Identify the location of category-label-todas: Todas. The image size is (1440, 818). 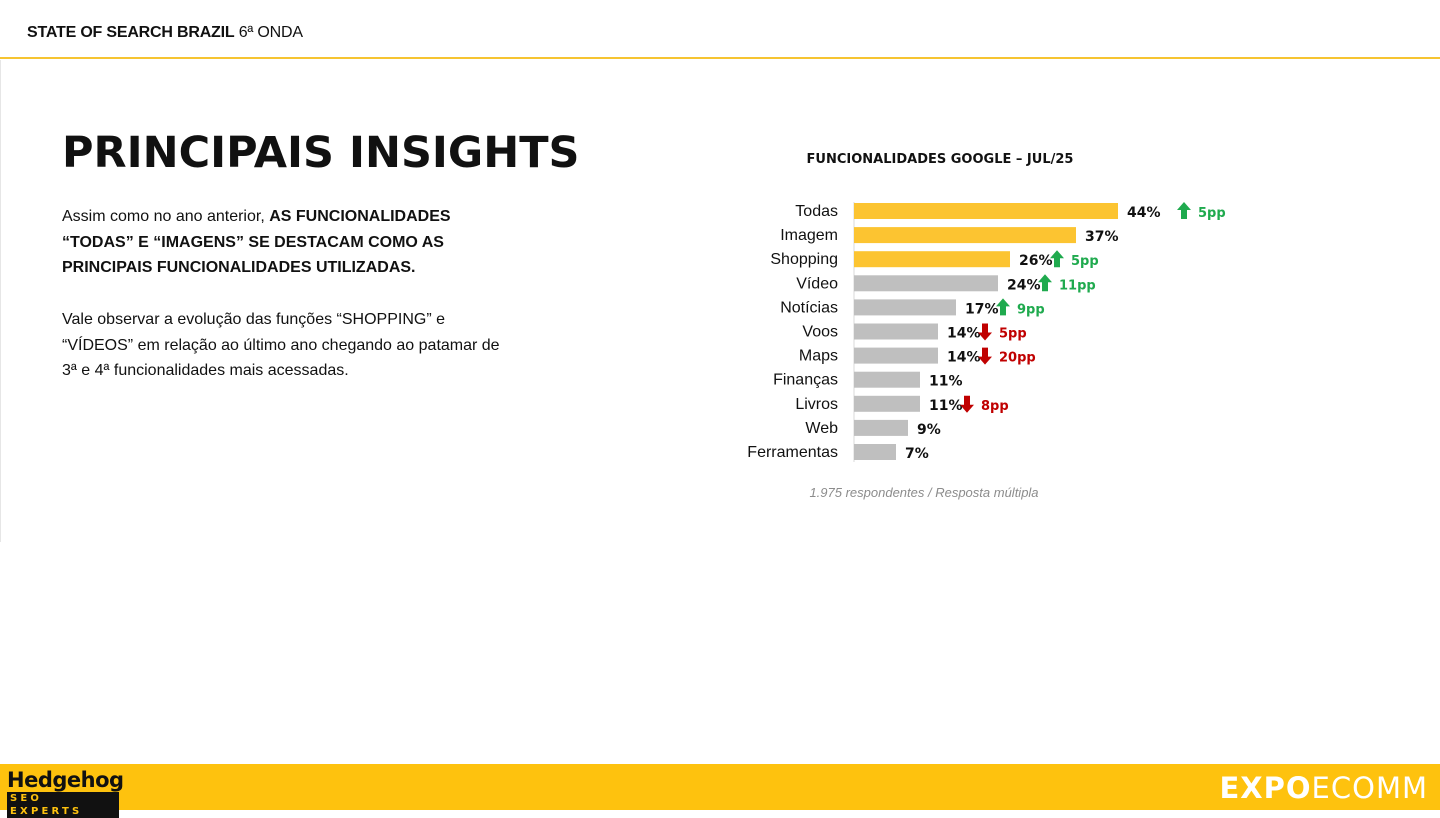
(816, 211).